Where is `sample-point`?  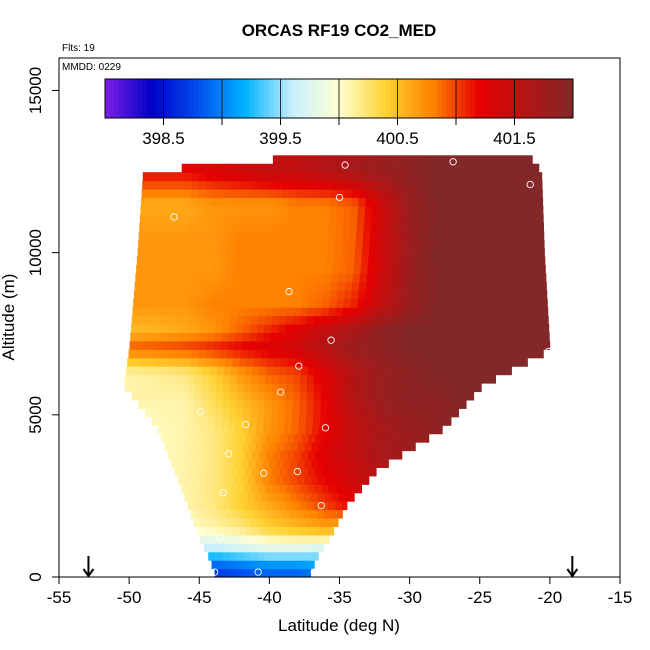
sample-point is located at coordinates (453, 162).